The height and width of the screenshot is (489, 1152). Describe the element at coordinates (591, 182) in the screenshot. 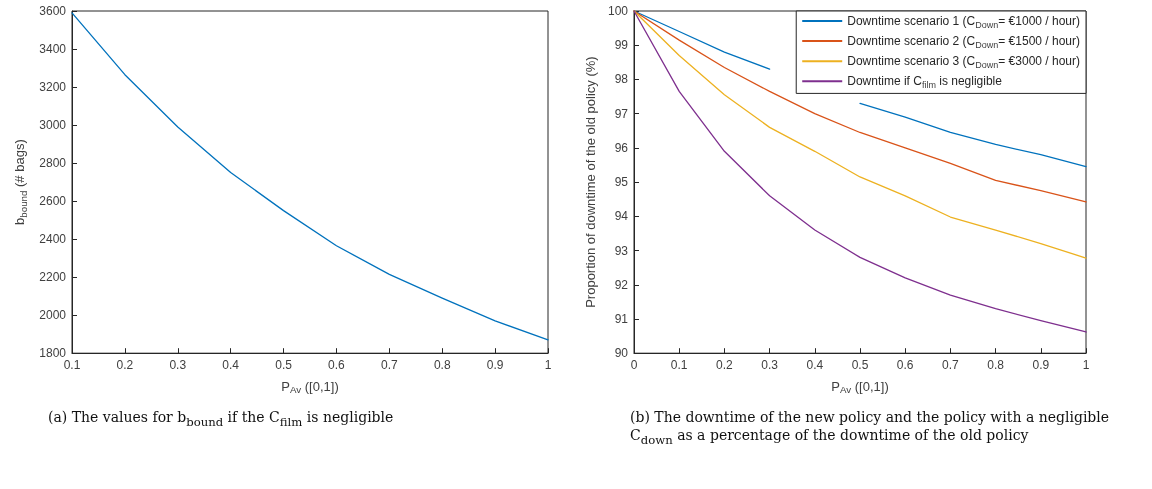

I see `y-axis-title: Proportion of downtime of the old policy (%)` at that location.